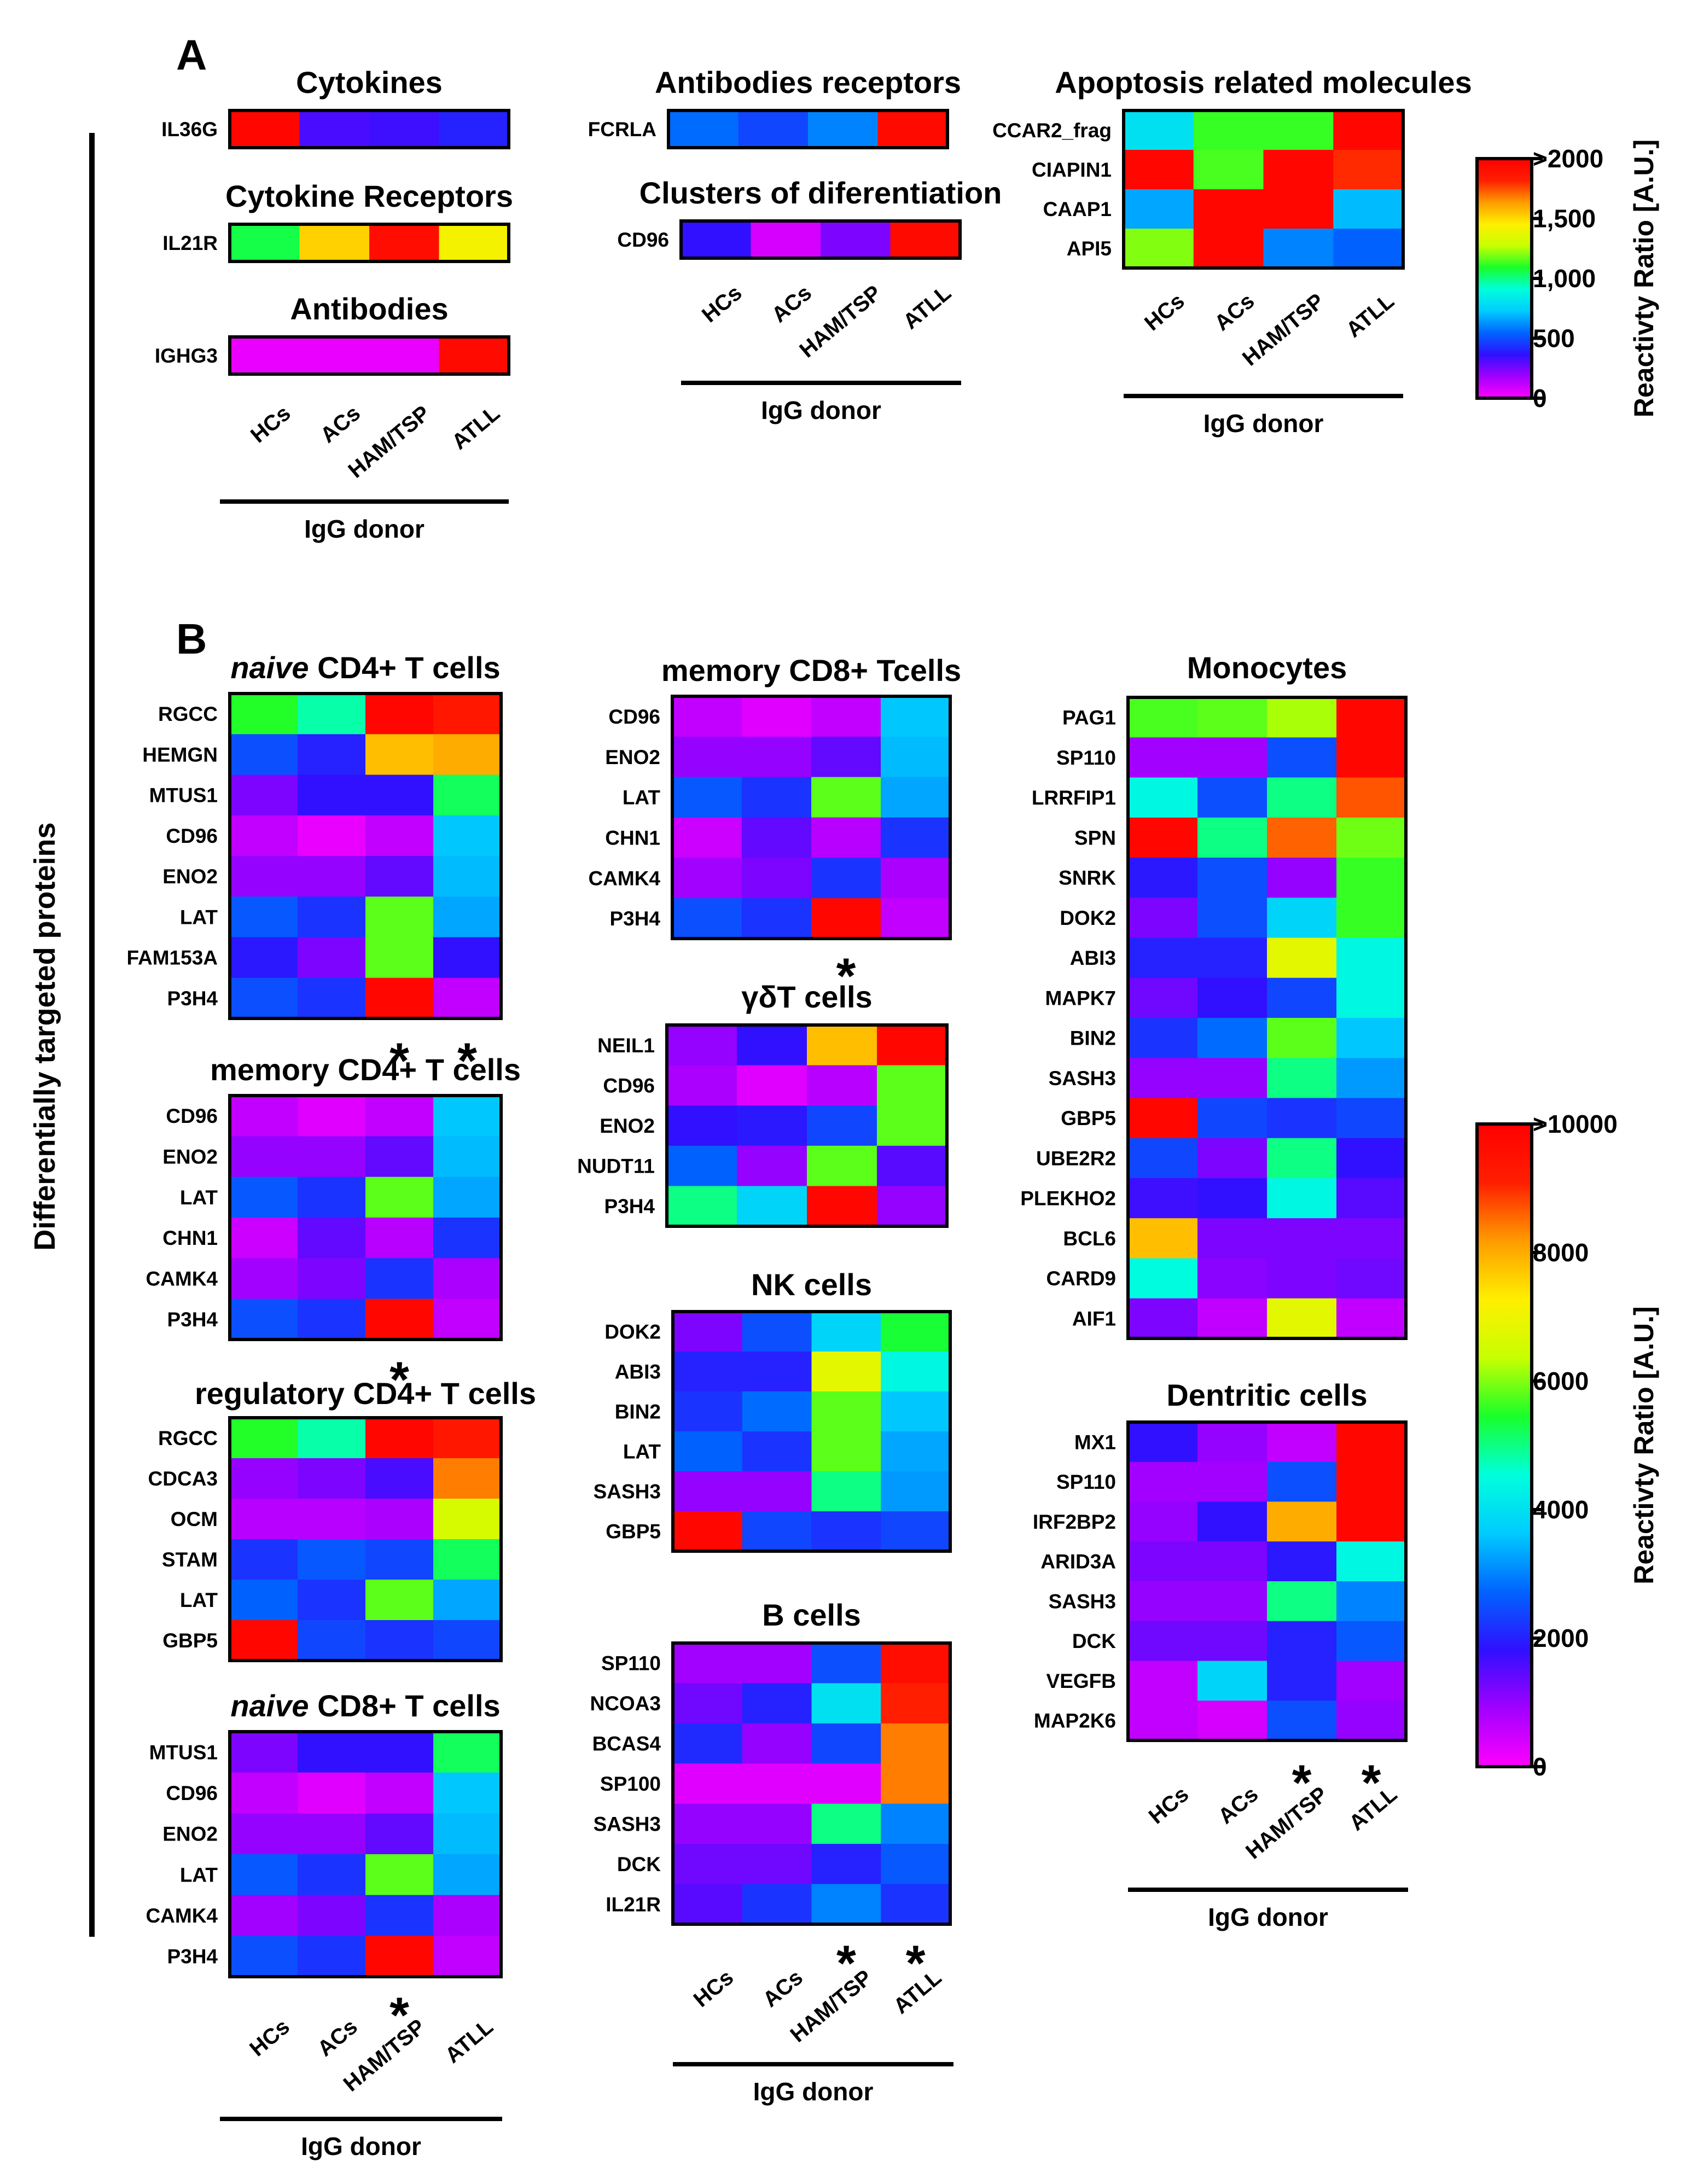 The image size is (1692, 2184). Describe the element at coordinates (1081, 1278) in the screenshot. I see `row-label-card9: CARD9` at that location.